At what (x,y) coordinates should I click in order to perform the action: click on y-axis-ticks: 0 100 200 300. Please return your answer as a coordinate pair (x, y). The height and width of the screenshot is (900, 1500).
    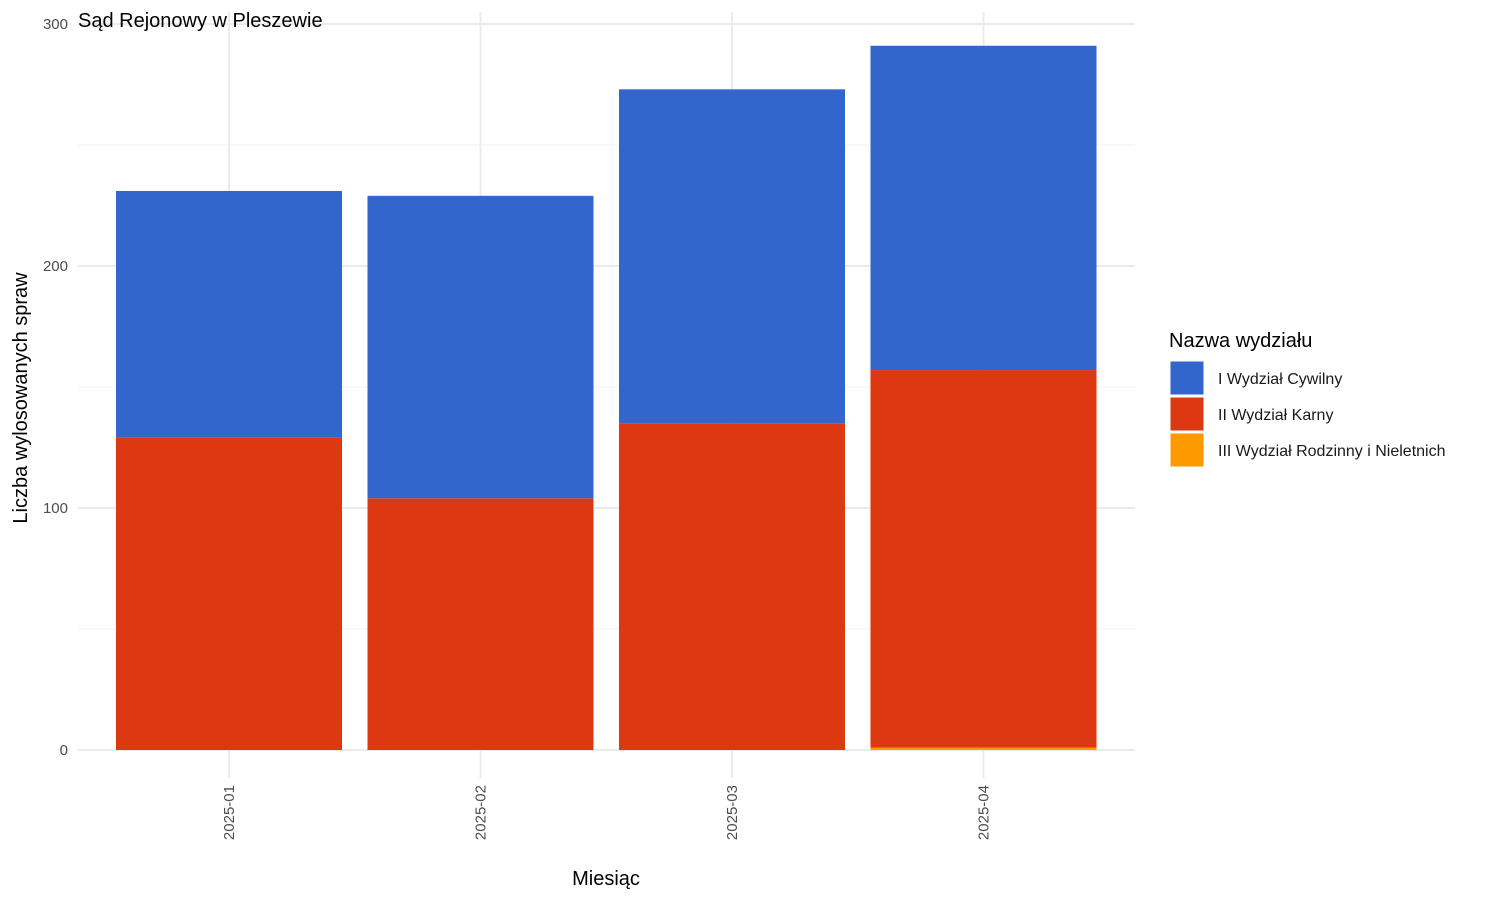
    Looking at the image, I should click on (55, 387).